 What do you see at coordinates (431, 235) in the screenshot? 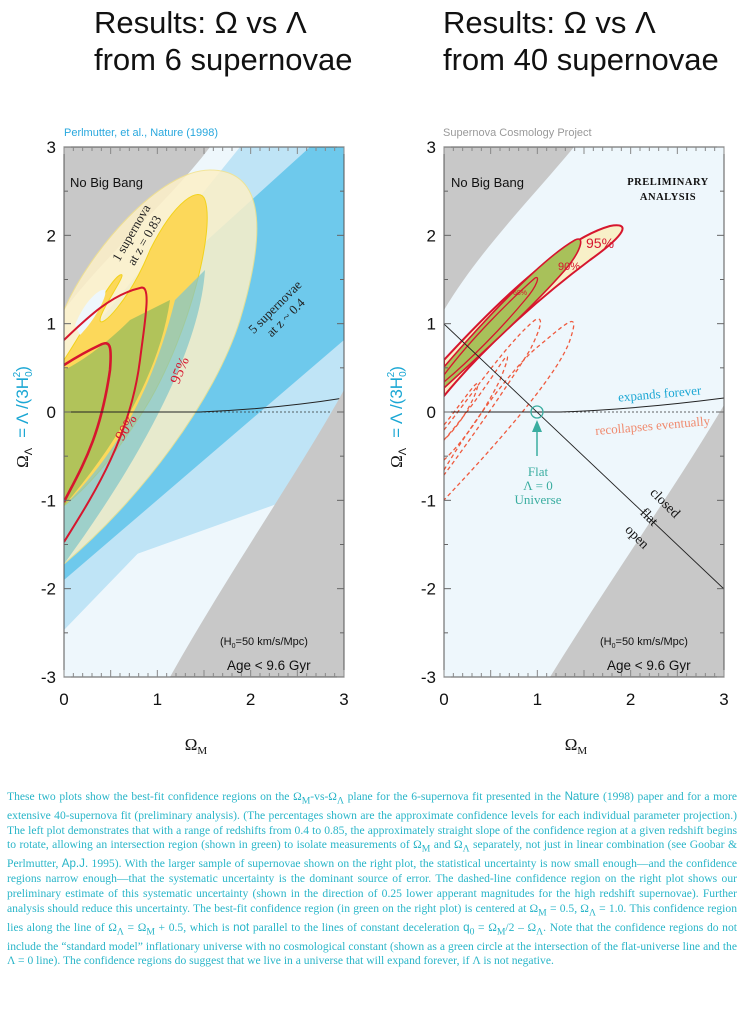
I see `y-tick-label: 2` at bounding box center [431, 235].